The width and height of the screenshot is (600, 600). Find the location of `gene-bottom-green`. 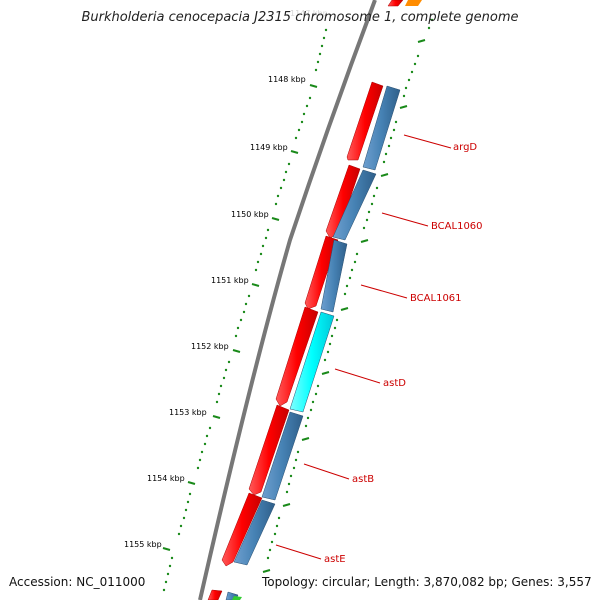

gene-bottom-green is located at coordinates (237, 598).